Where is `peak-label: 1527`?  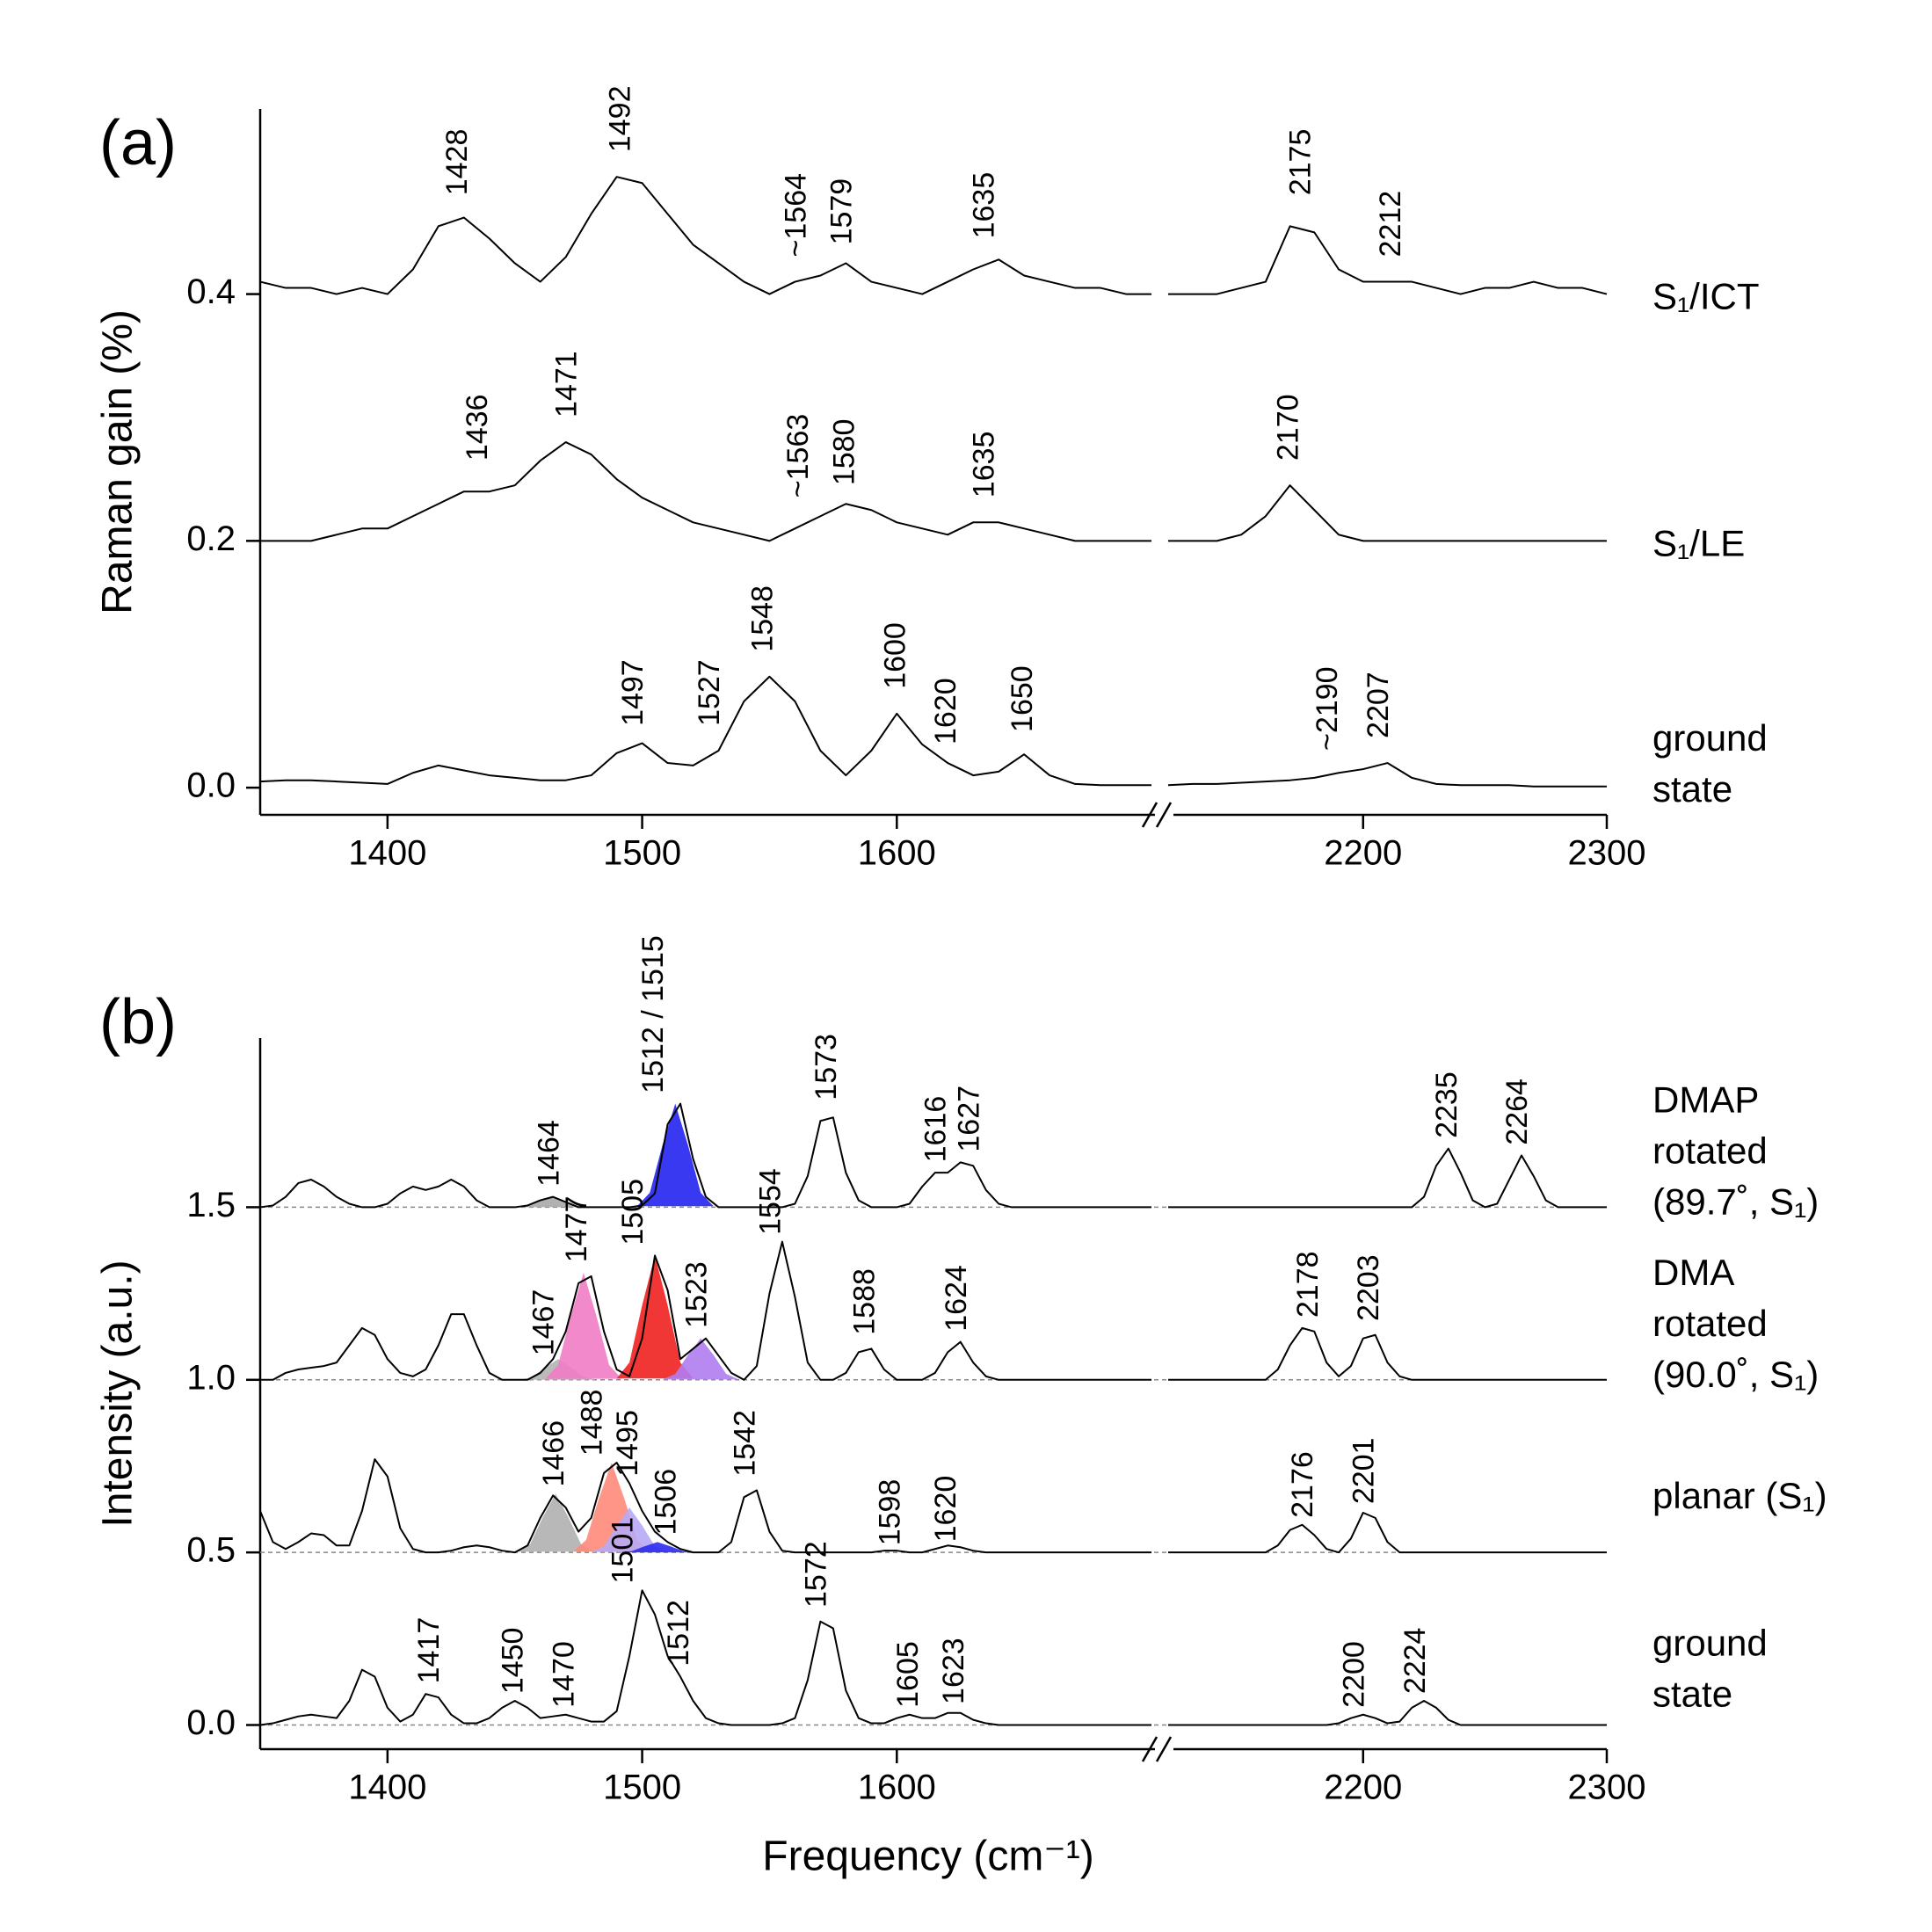 peak-label: 1527 is located at coordinates (709, 692).